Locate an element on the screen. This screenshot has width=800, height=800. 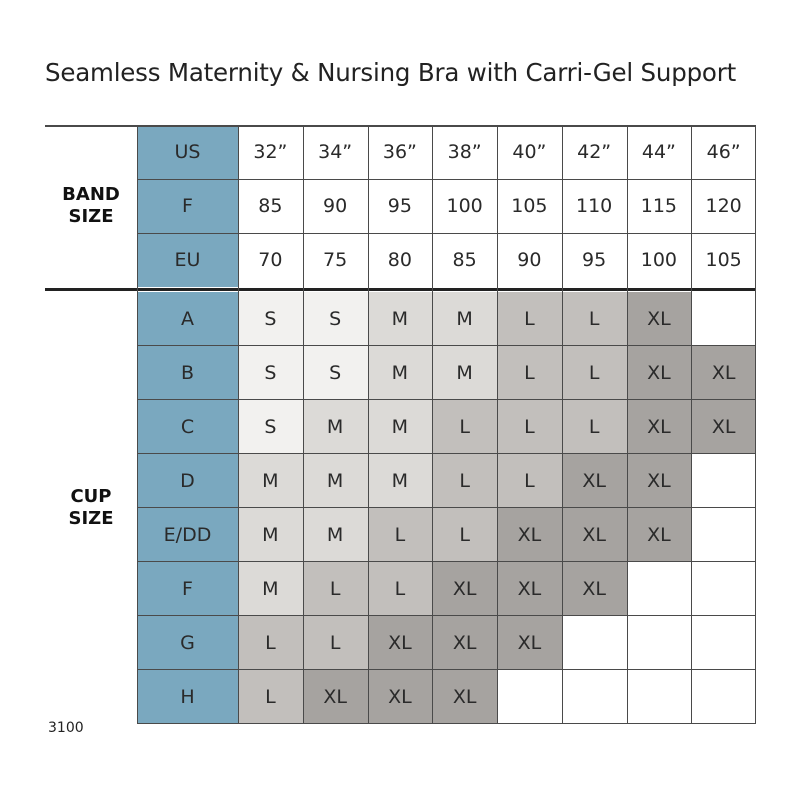
band-value-cell: 38” is located at coordinates (464, 152).